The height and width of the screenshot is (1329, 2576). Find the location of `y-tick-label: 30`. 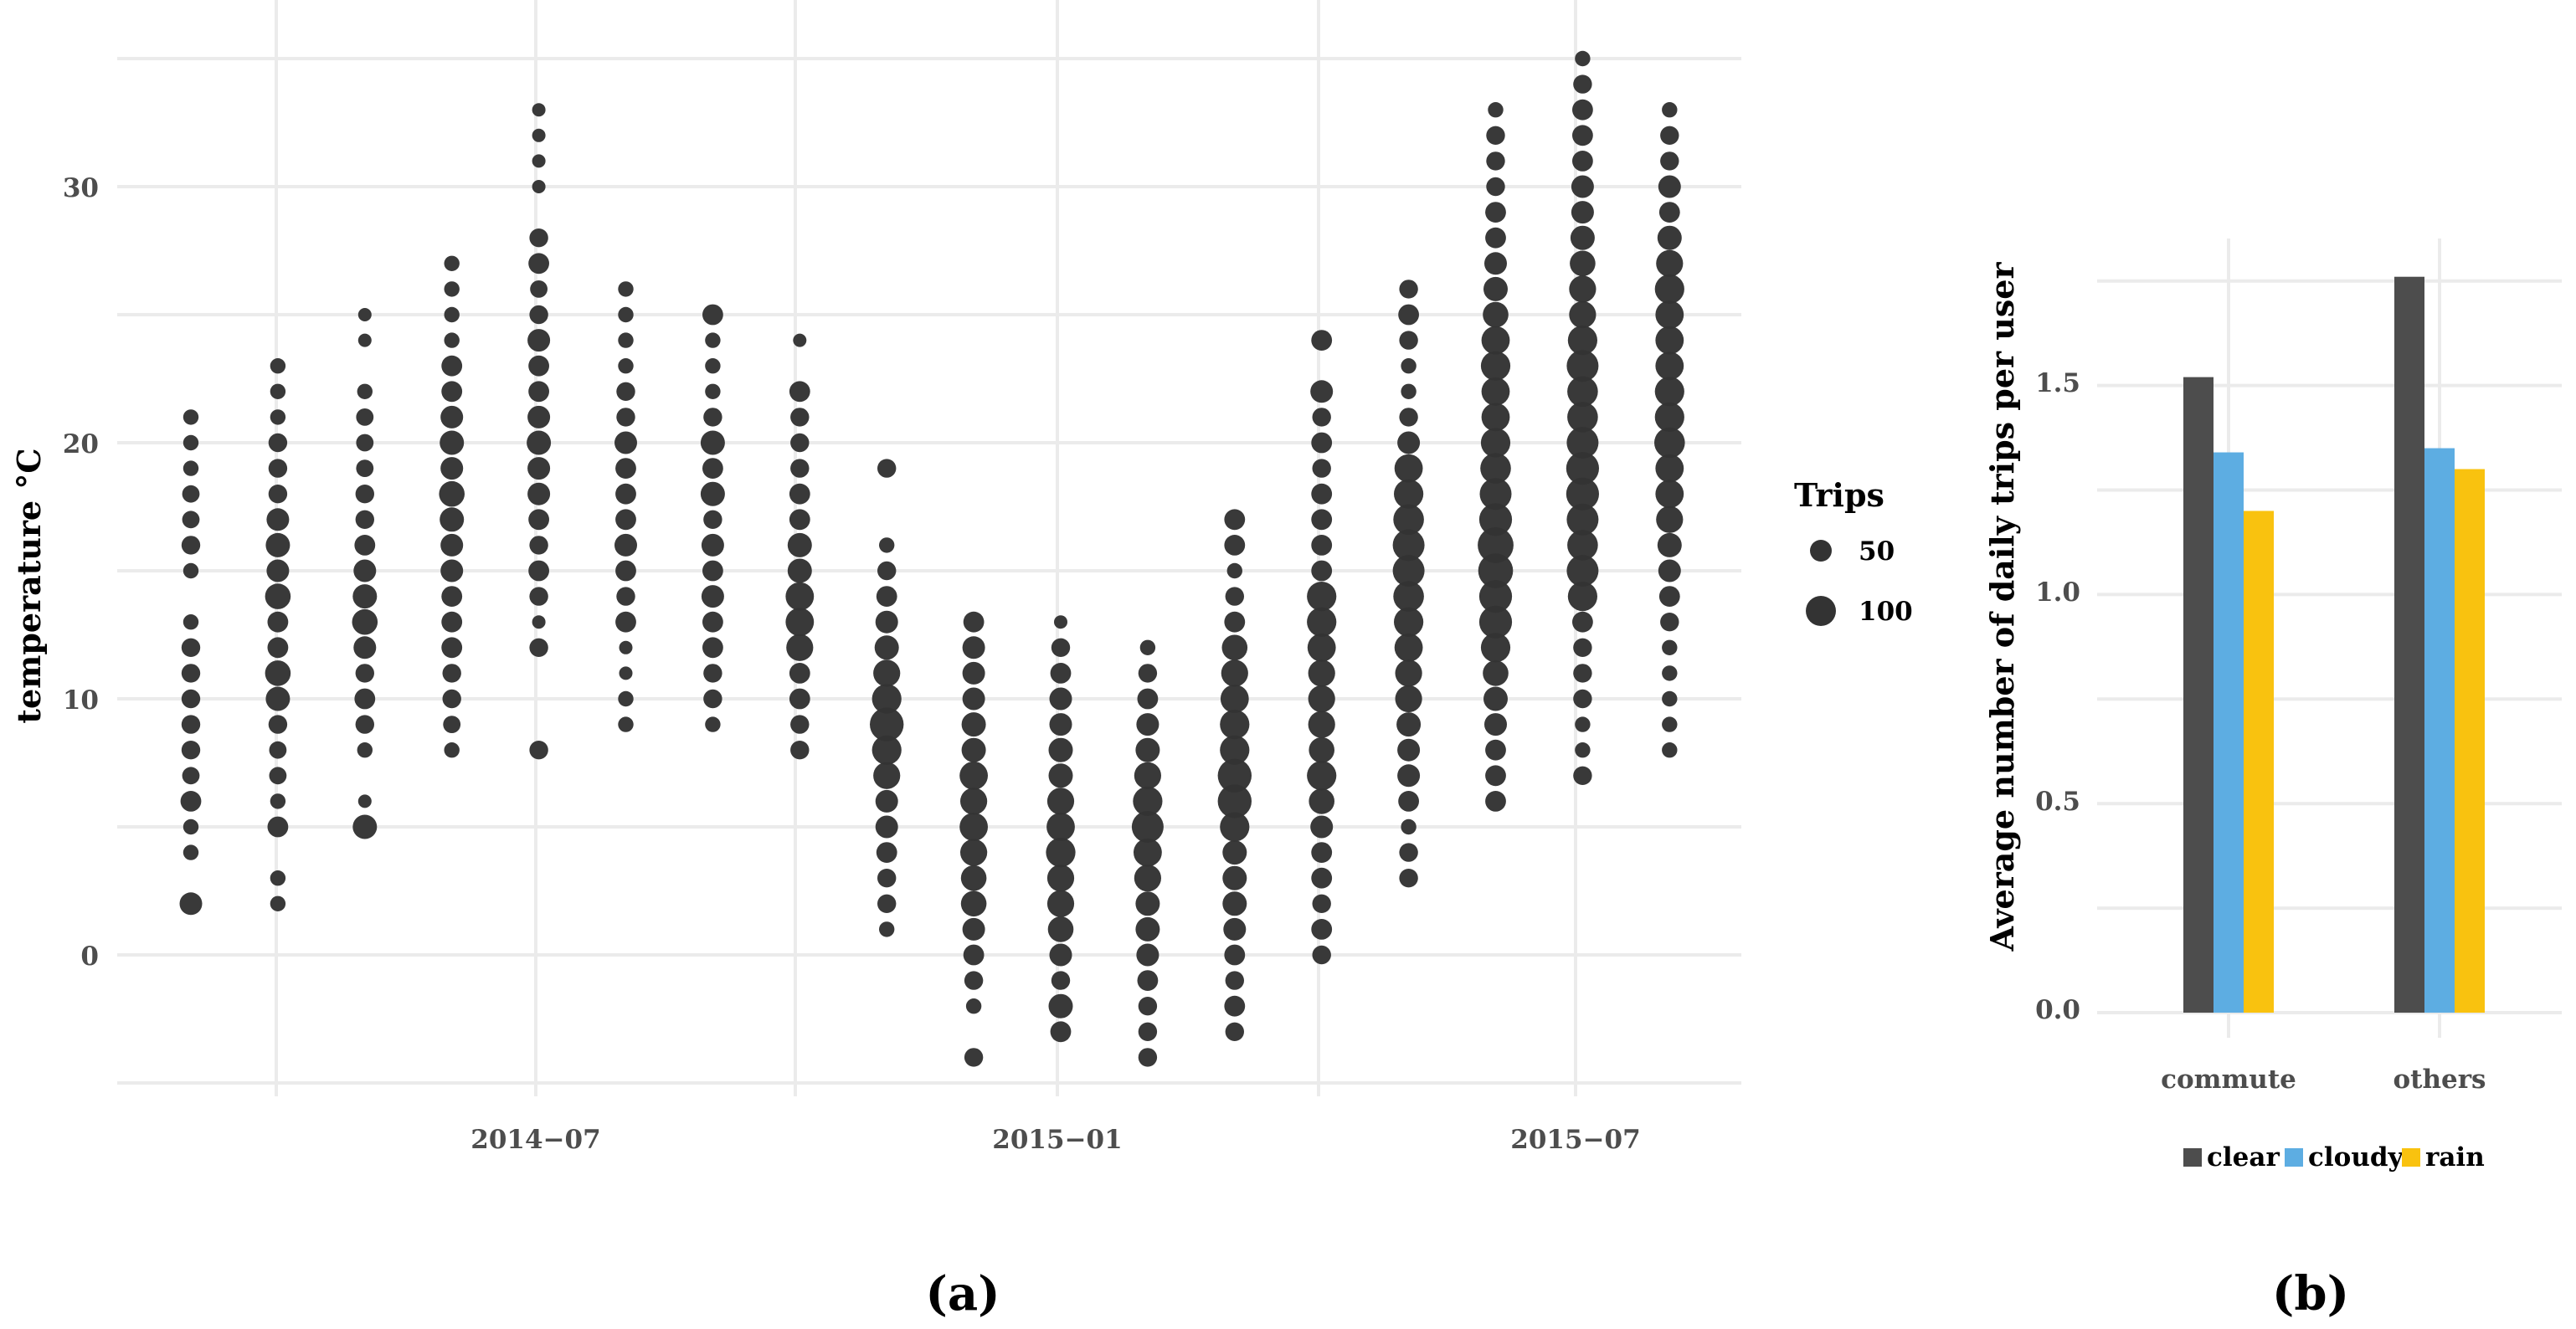

y-tick-label: 30 is located at coordinates (81, 188).